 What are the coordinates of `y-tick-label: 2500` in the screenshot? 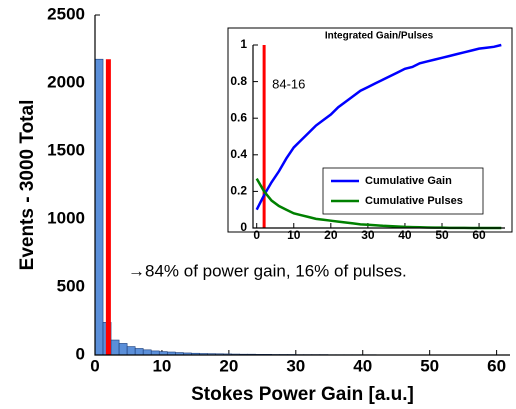 It's located at (66, 13).